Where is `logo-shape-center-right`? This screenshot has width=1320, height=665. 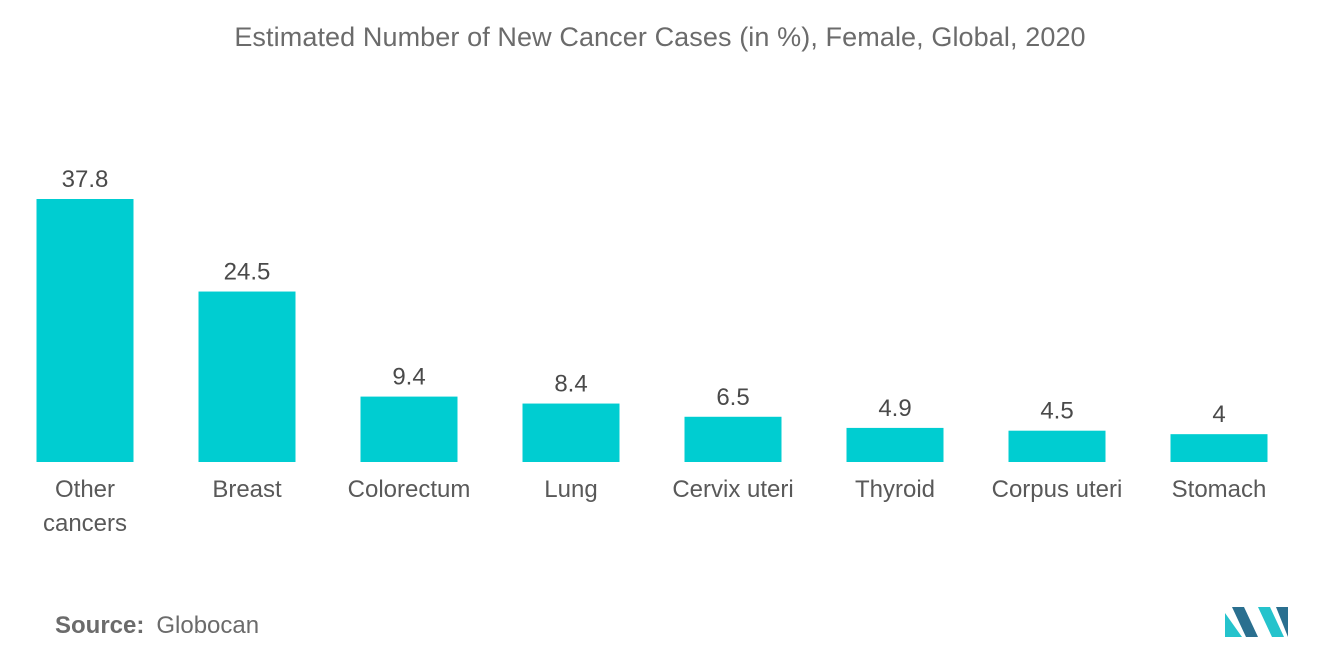
logo-shape-center-right is located at coordinates (1271, 622).